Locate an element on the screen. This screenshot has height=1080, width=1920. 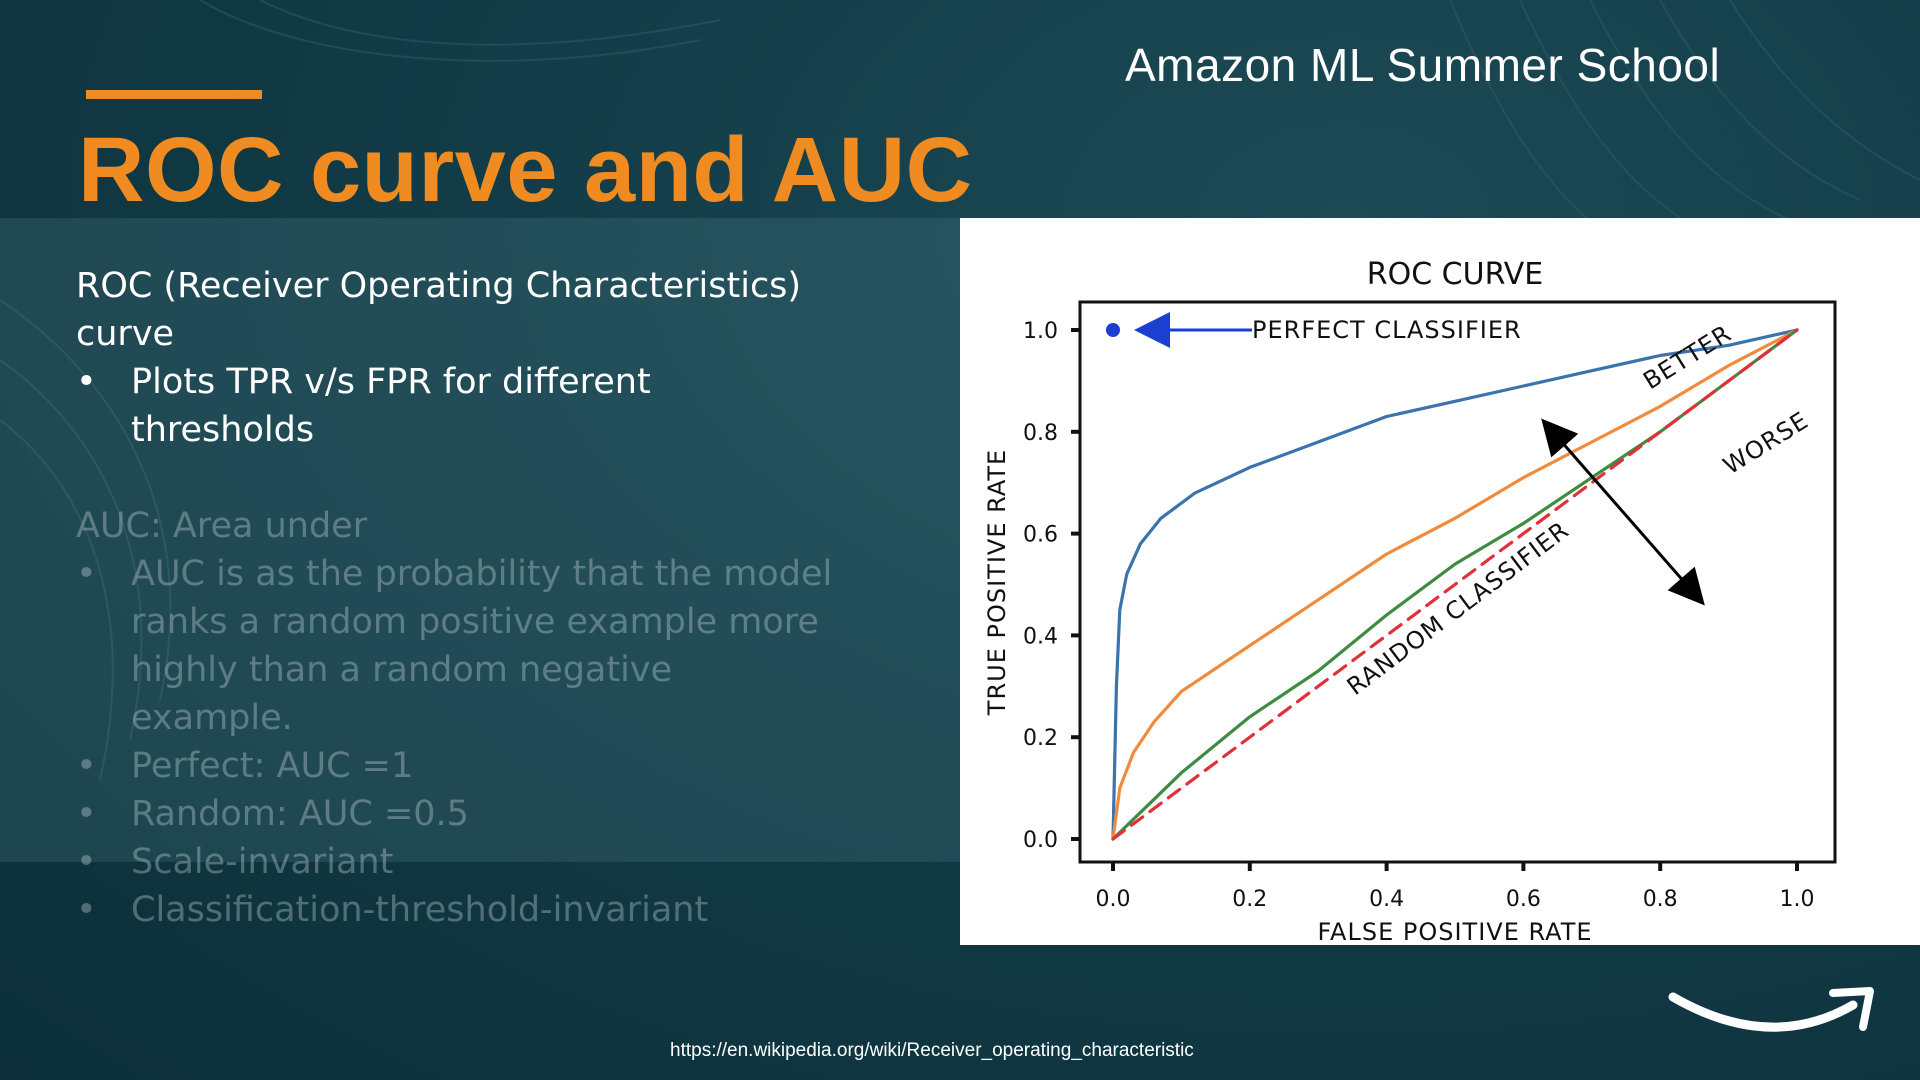
auc-bullet: Classification-threshold-invariant is located at coordinates (456, 910).